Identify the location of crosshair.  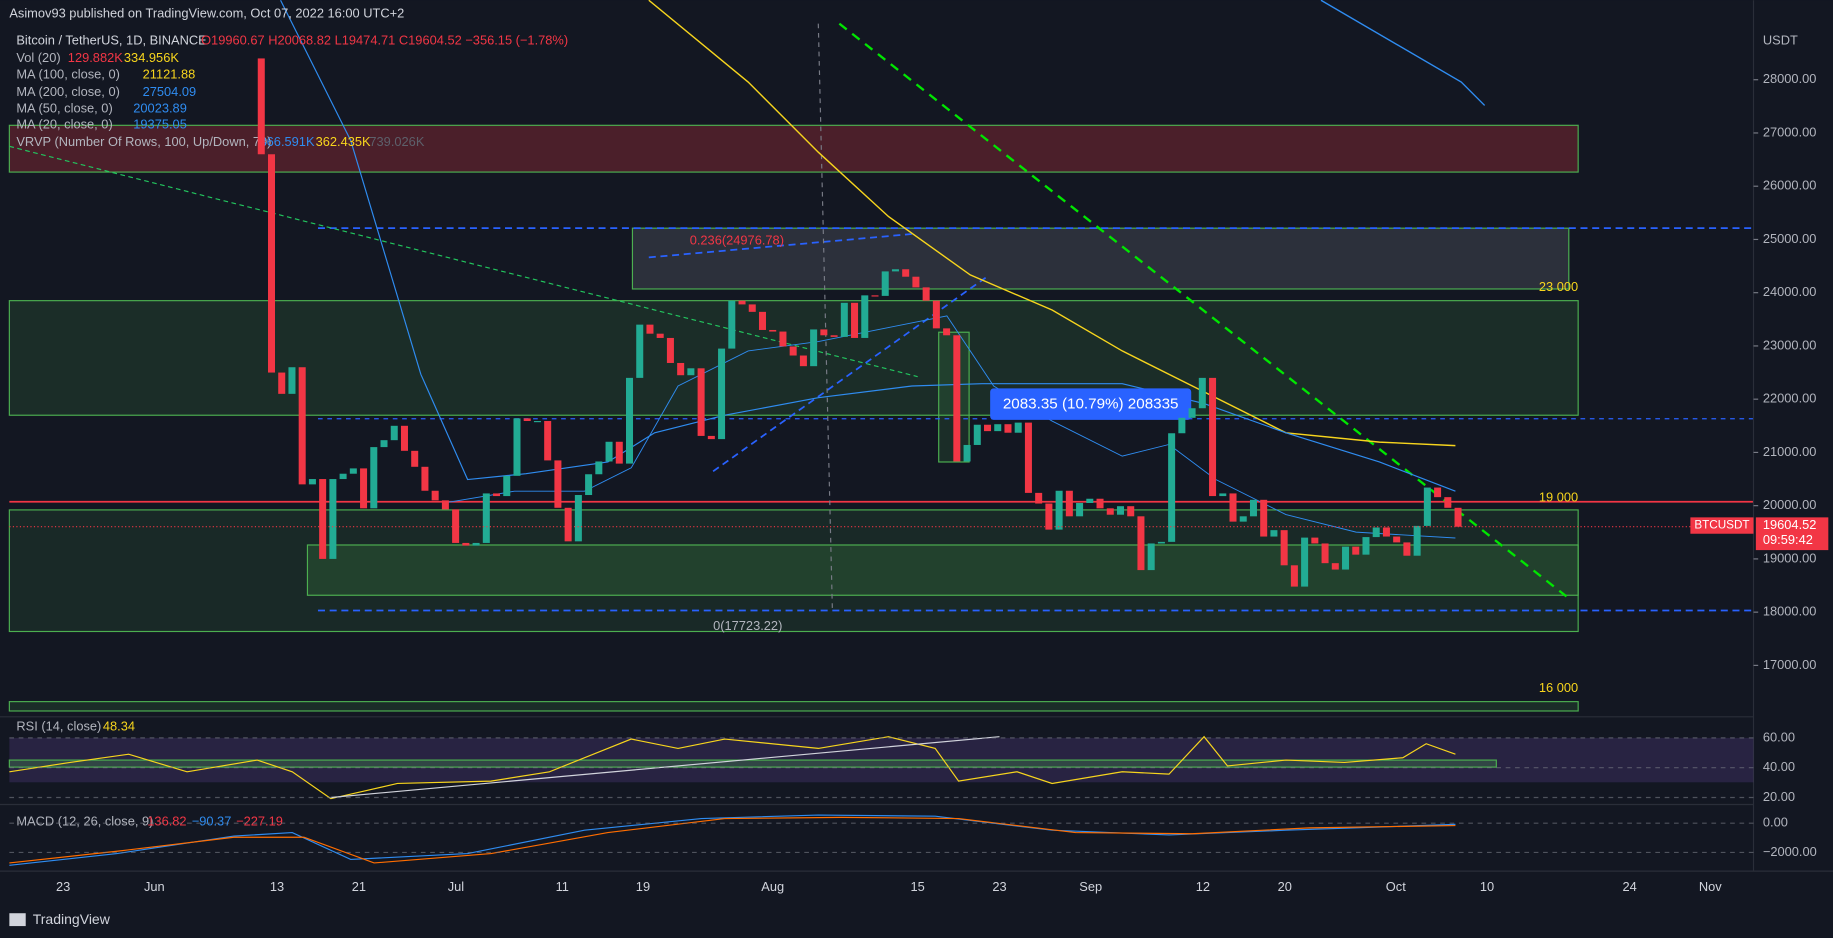
(825, 316).